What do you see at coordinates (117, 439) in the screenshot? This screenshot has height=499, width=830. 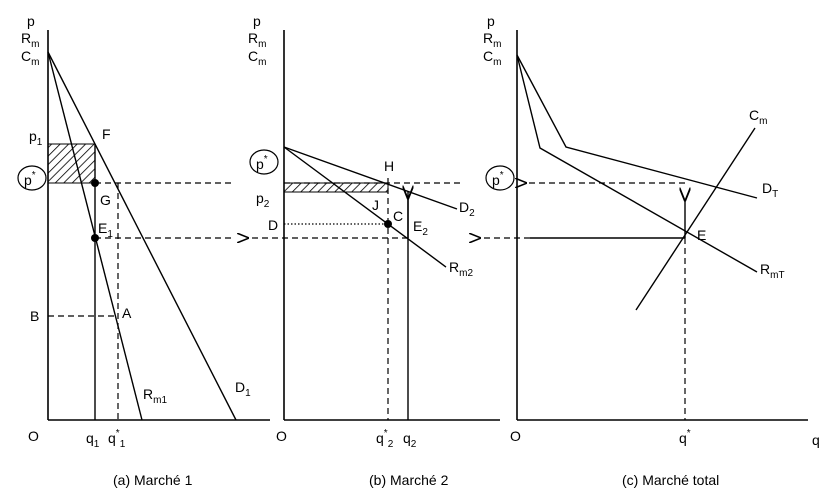 I see `svg-text: q*1` at bounding box center [117, 439].